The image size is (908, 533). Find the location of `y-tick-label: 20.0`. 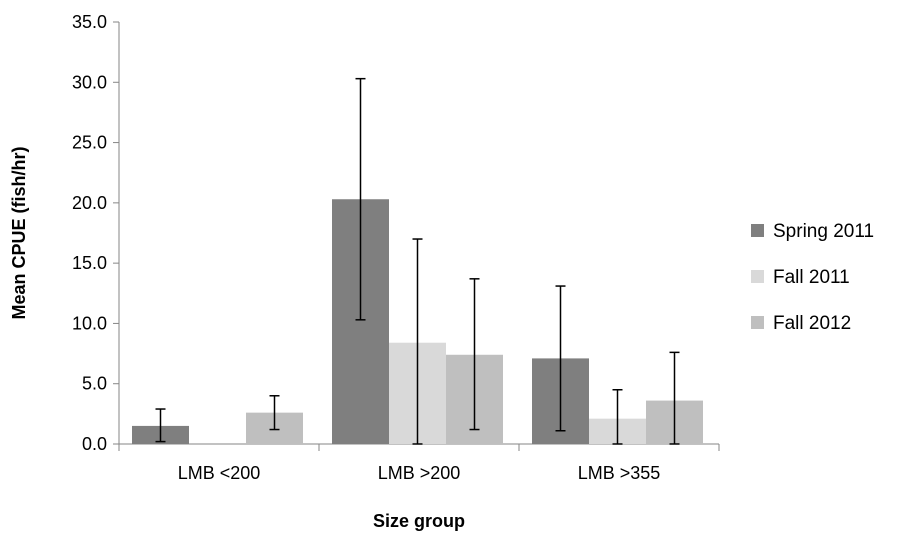

y-tick-label: 20.0 is located at coordinates (89, 203).